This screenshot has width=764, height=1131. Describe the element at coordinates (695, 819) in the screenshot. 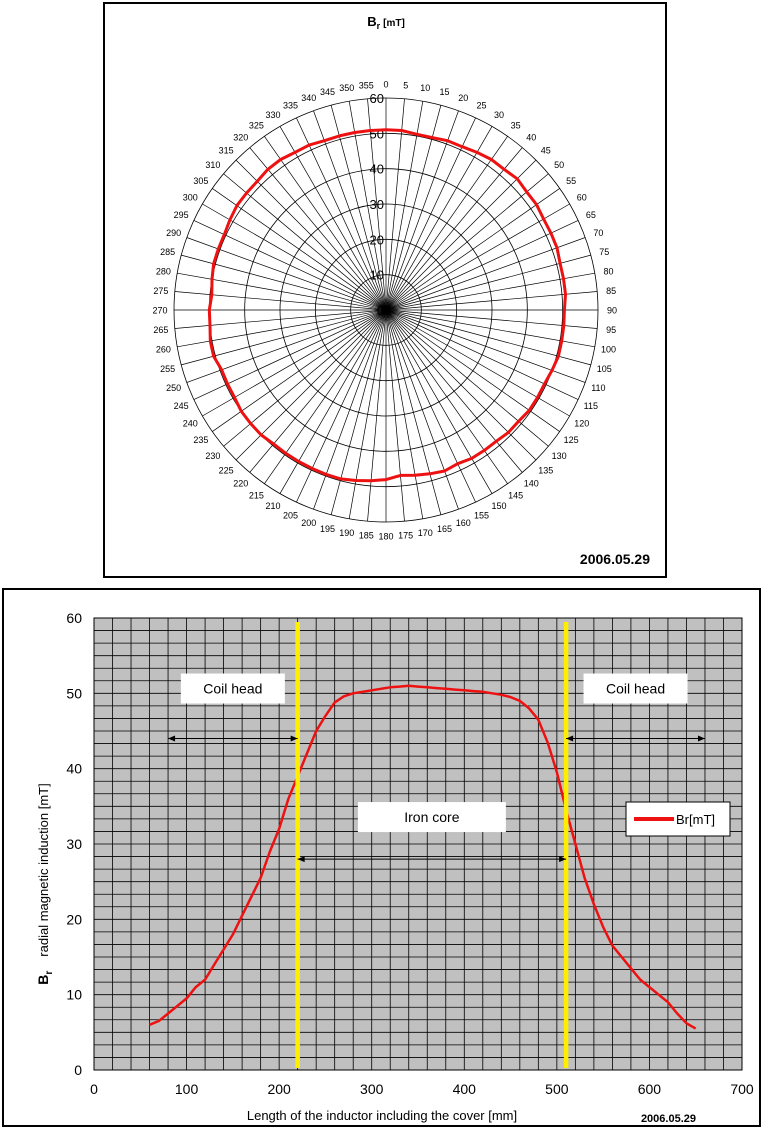

I see `legend-label: Br[mT]` at that location.